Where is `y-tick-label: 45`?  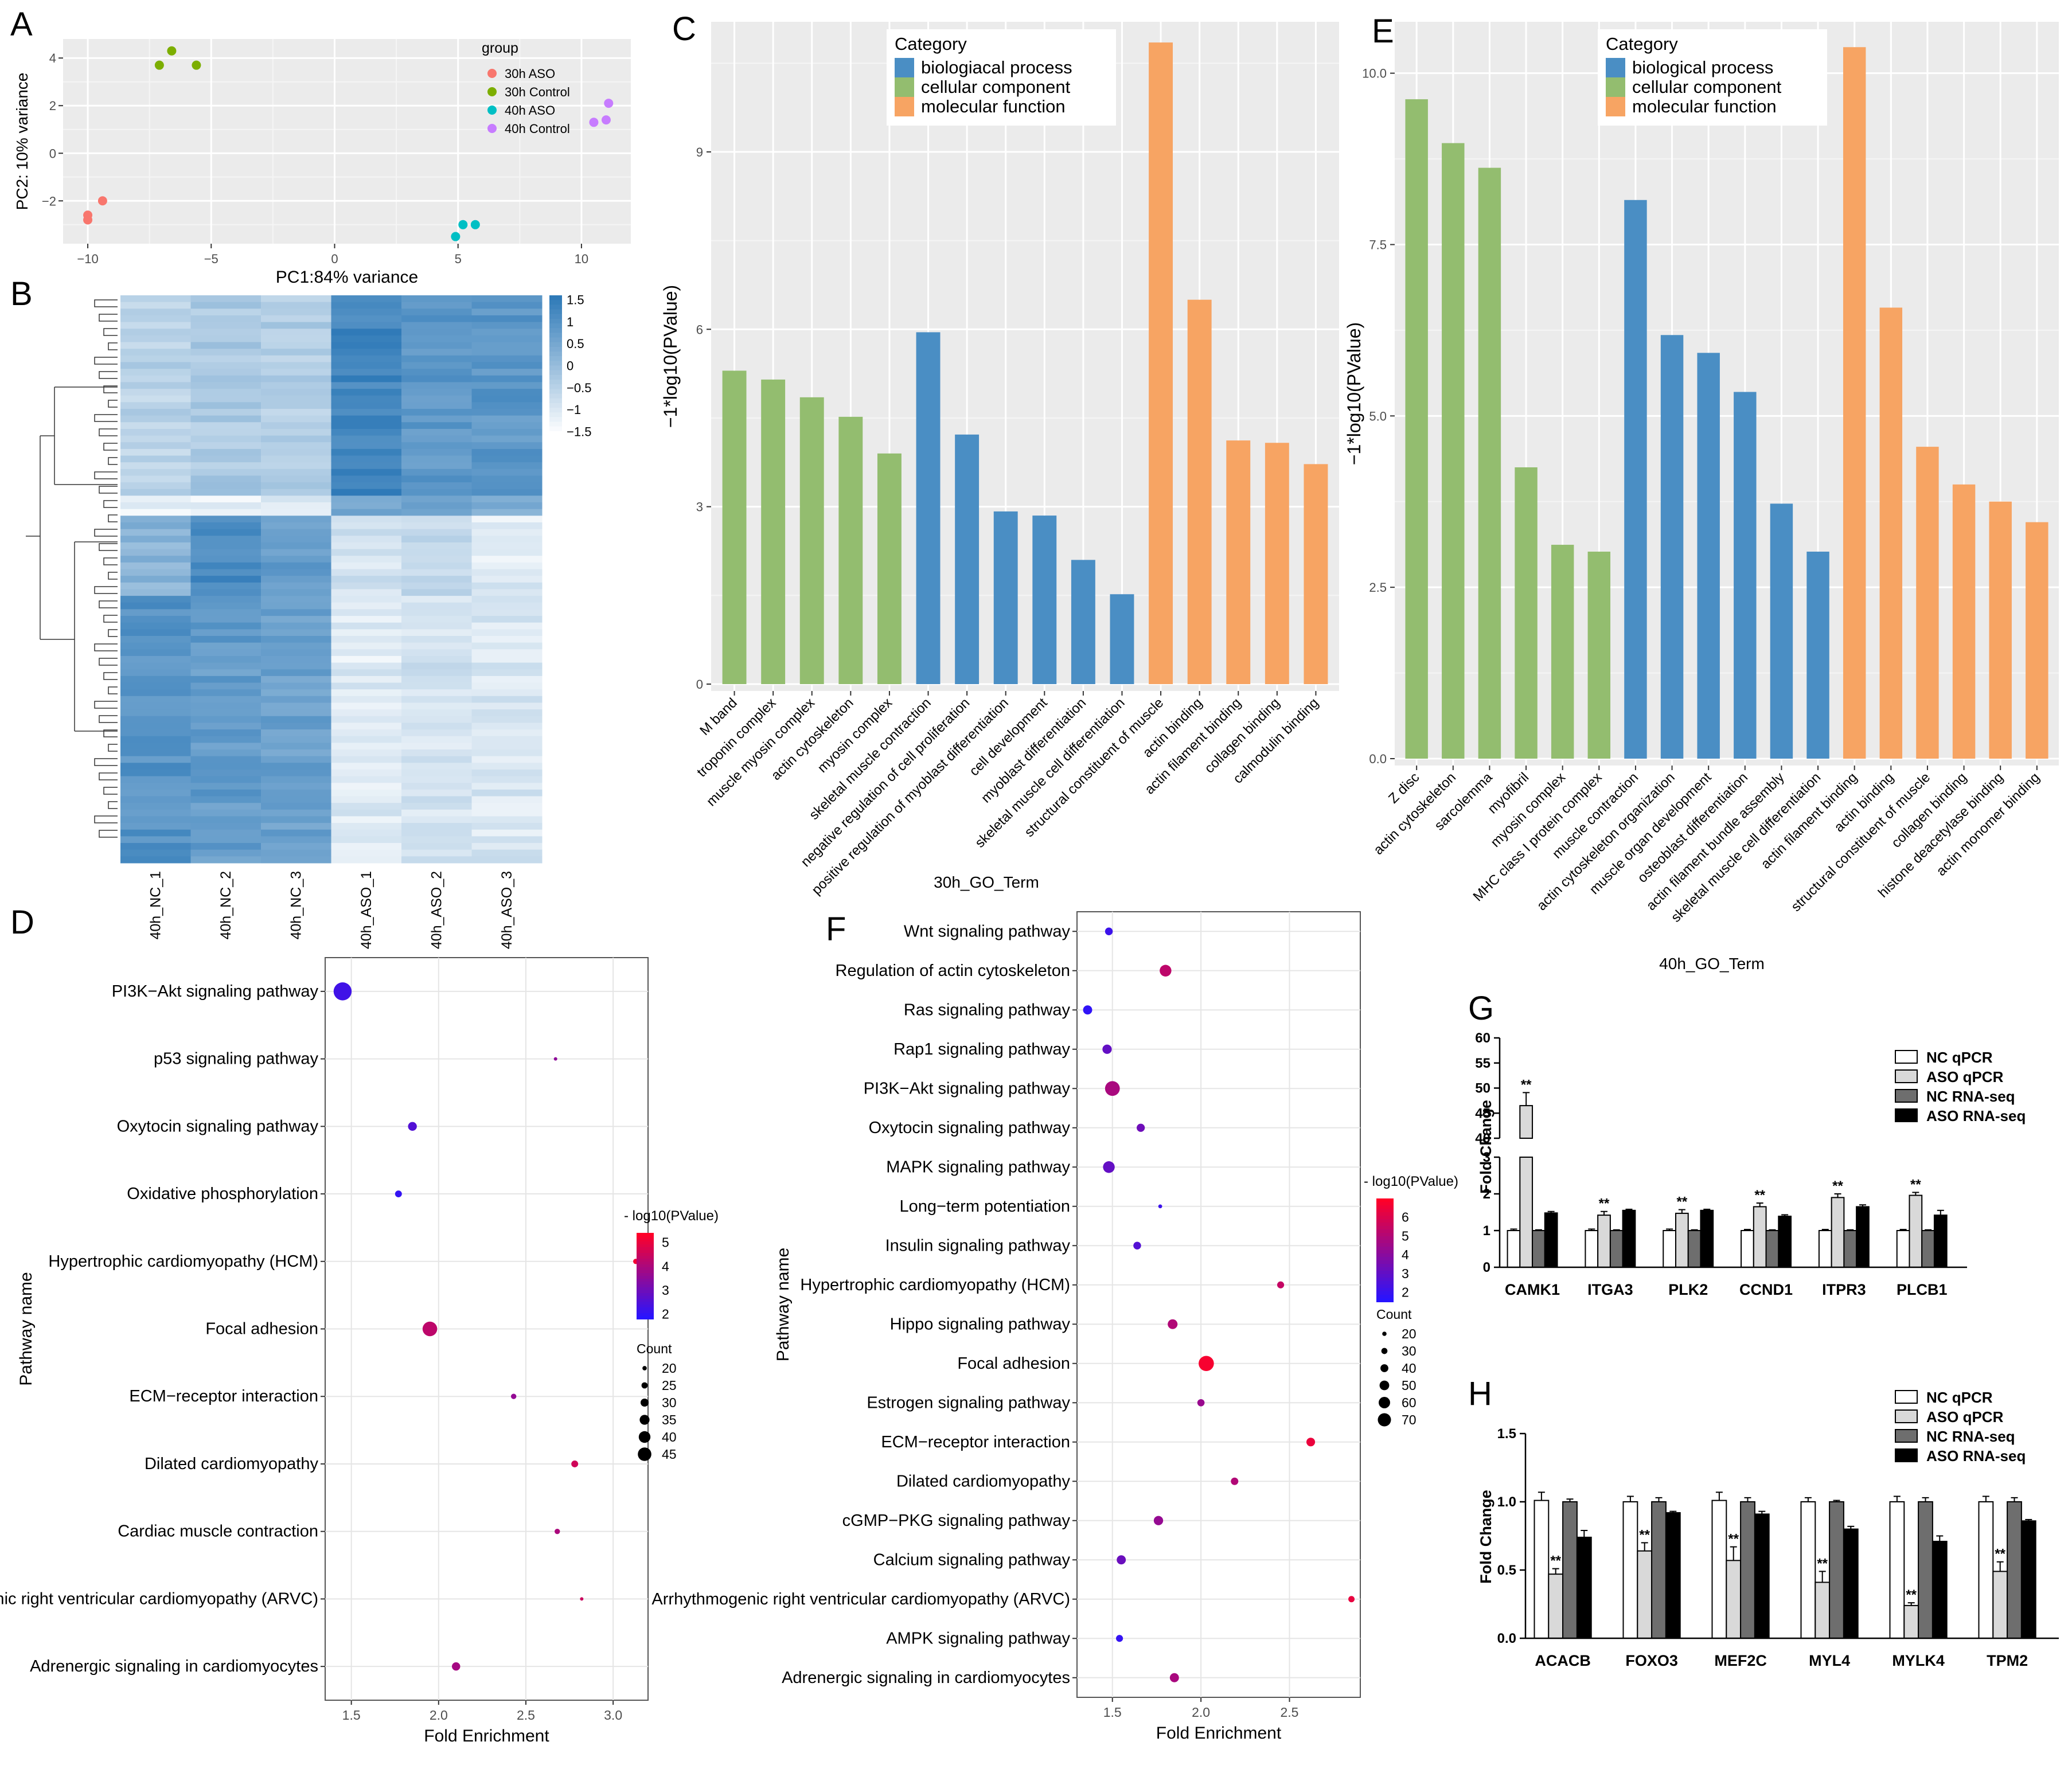
y-tick-label: 45 is located at coordinates (1482, 1113).